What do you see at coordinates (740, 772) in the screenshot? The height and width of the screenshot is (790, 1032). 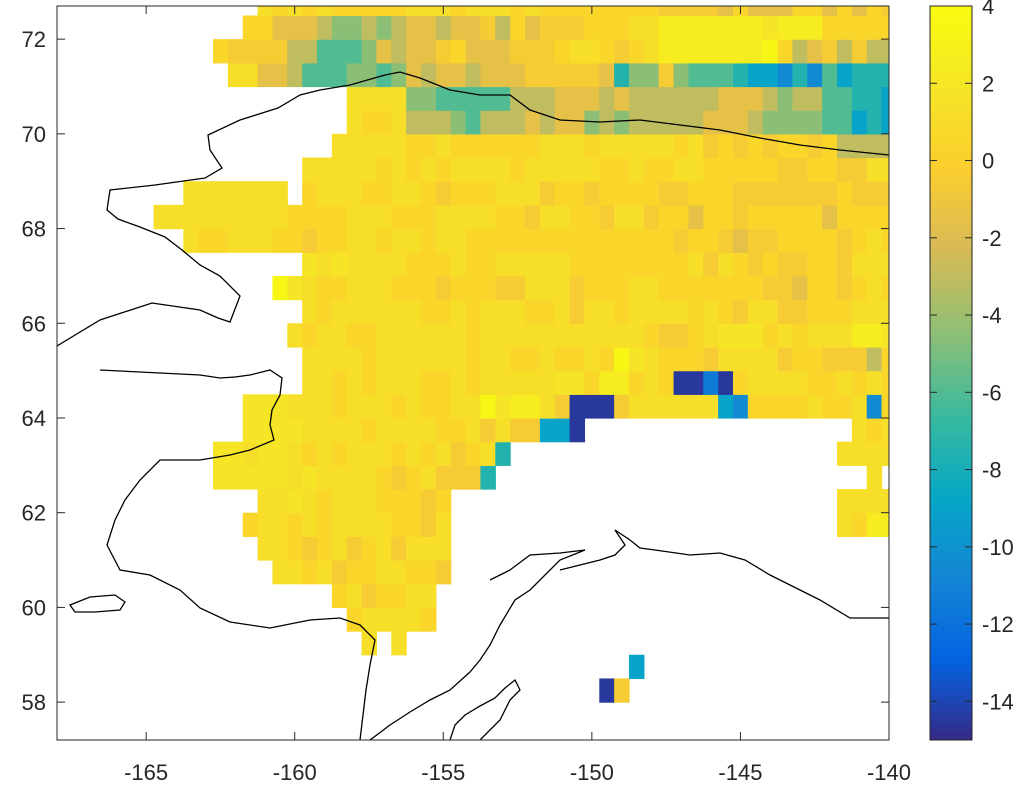 I see `x-tick-label: -145` at bounding box center [740, 772].